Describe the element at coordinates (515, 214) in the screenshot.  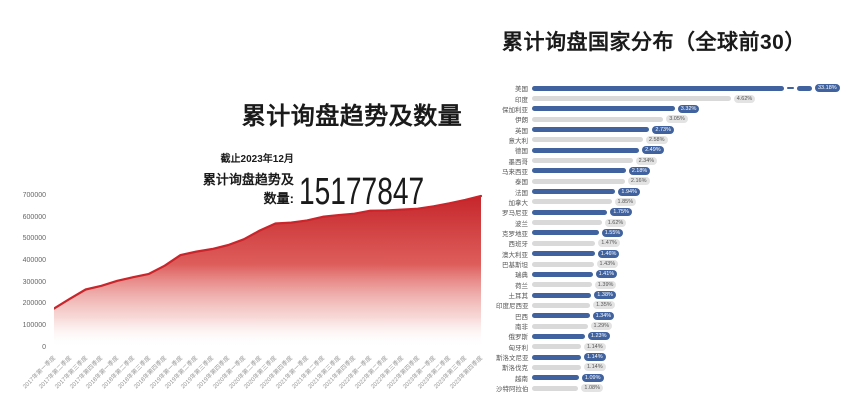
I see `country-label: 罗马尼亚` at that location.